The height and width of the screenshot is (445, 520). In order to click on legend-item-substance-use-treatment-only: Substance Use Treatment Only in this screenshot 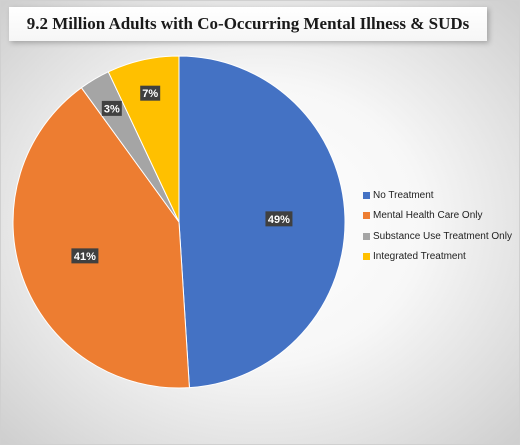, I will do `click(437, 236)`.